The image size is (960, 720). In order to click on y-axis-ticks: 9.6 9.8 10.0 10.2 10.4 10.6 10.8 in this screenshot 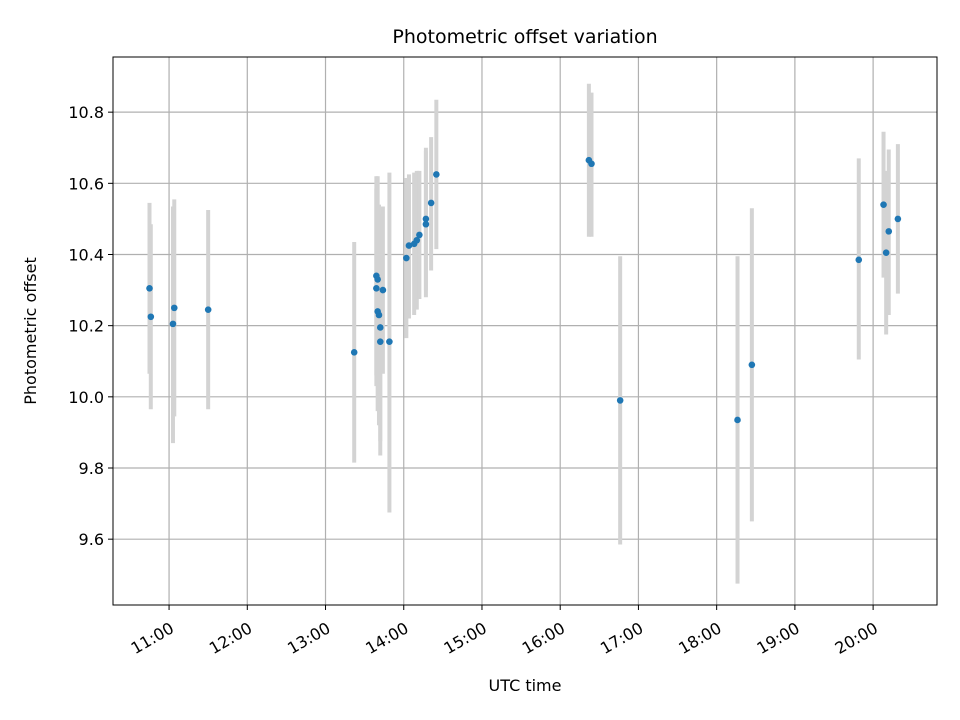, I will do `click(90, 326)`.